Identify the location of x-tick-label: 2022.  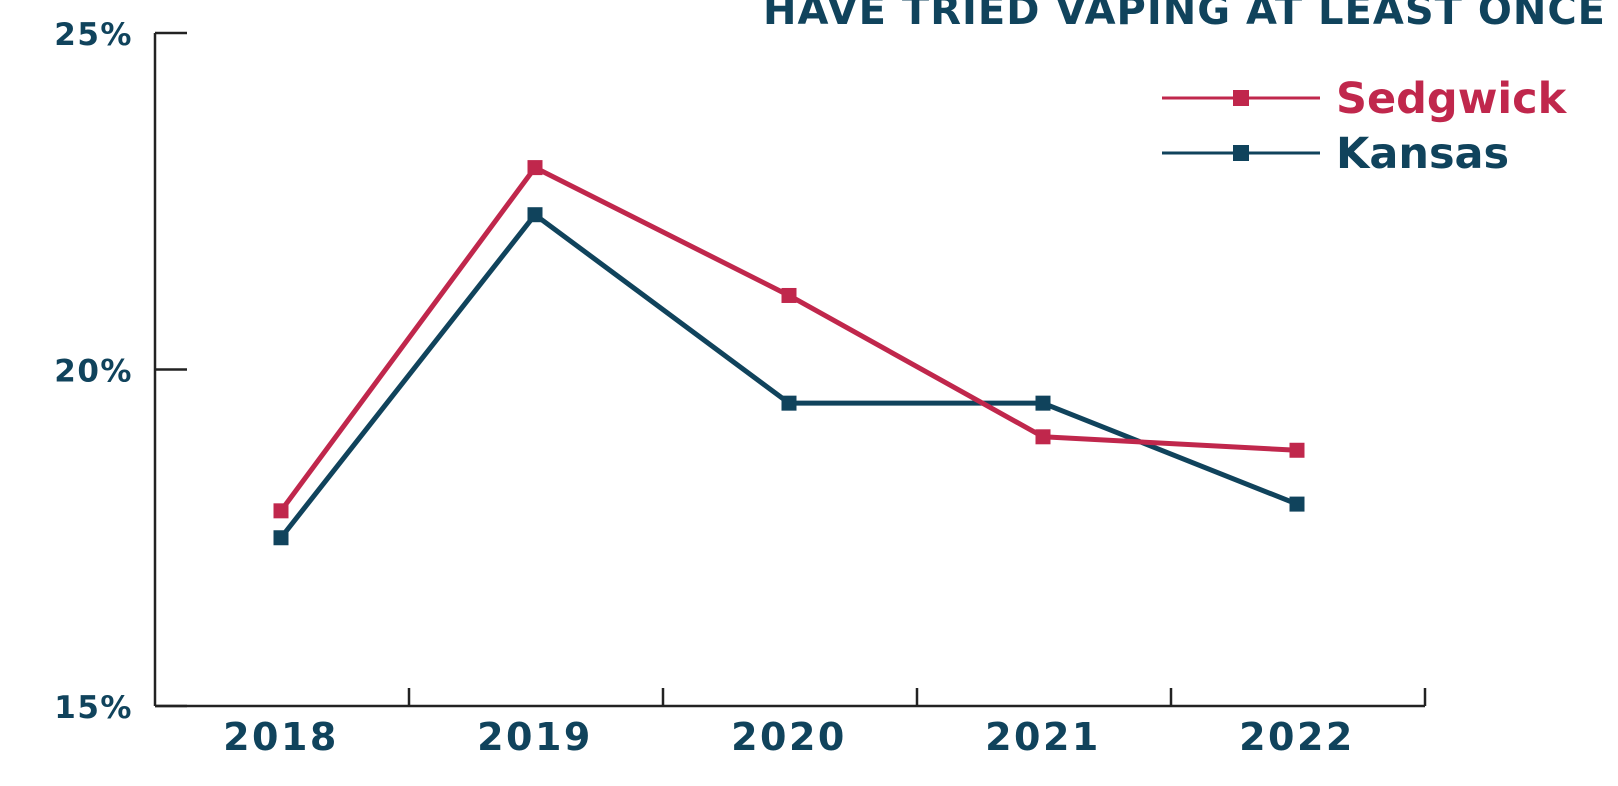
(1297, 737).